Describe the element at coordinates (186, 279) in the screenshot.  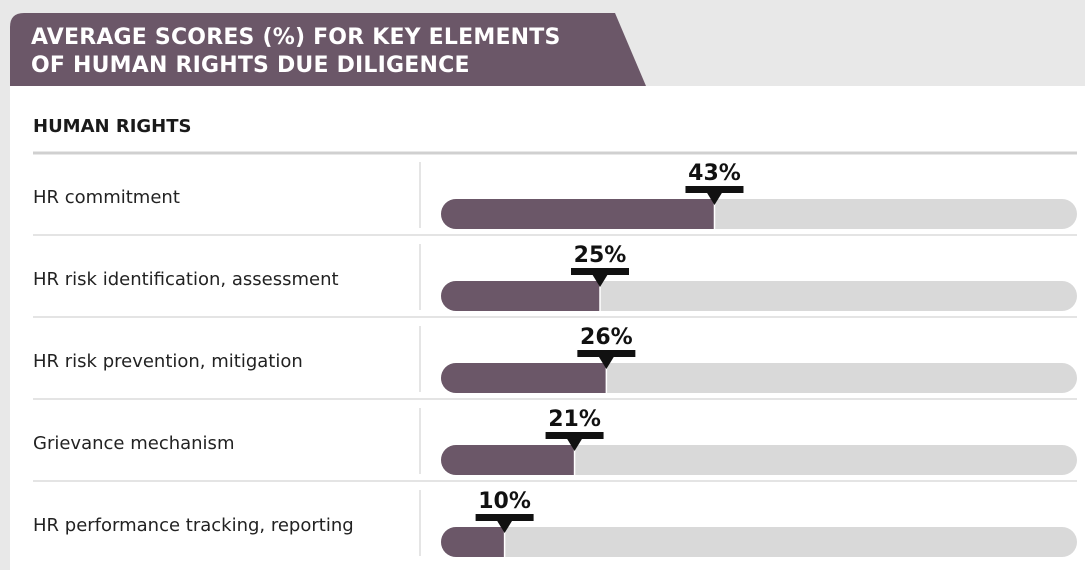
I see `category-label: HR risk identification, assessment` at that location.